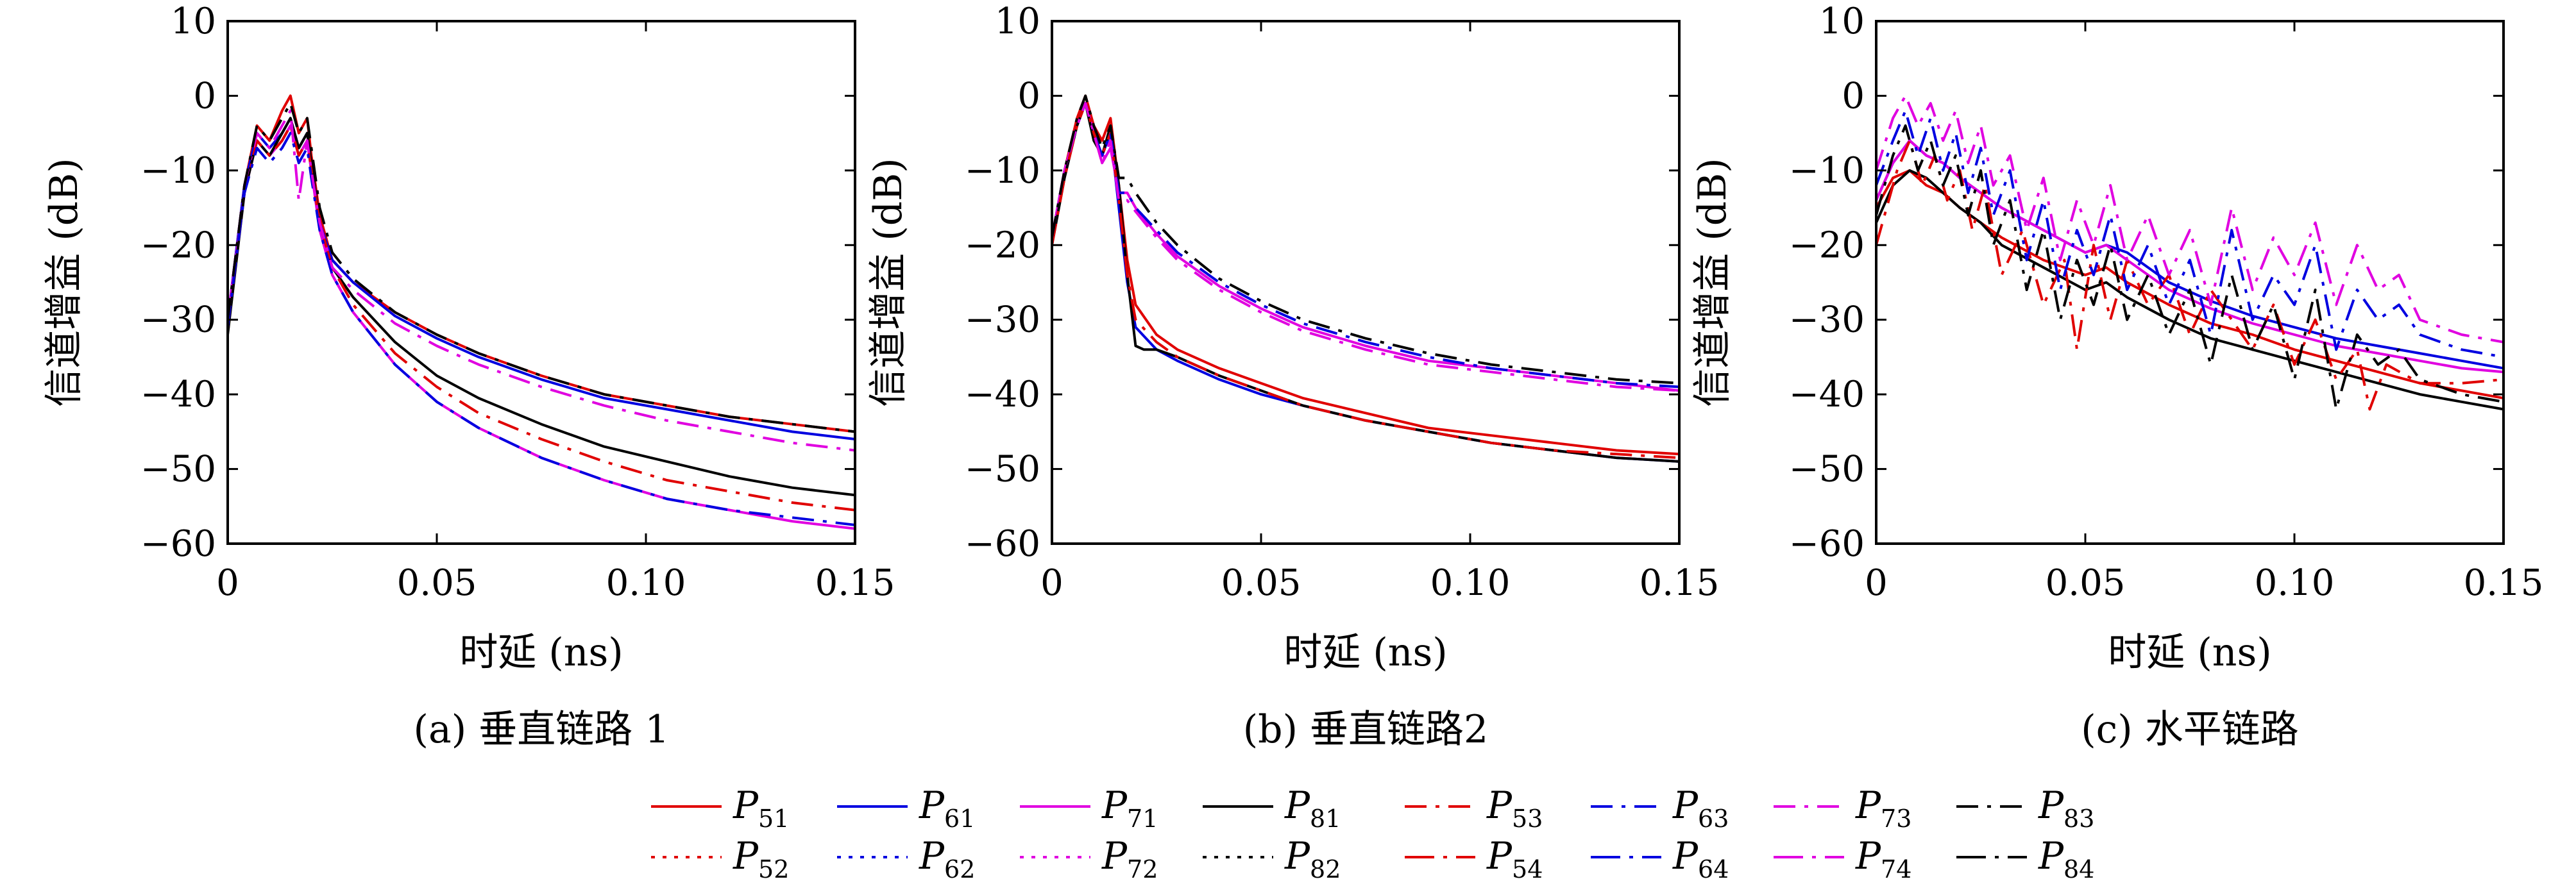 This screenshot has width=2576, height=886. What do you see at coordinates (1312, 859) in the screenshot?
I see `legend-label: P82` at bounding box center [1312, 859].